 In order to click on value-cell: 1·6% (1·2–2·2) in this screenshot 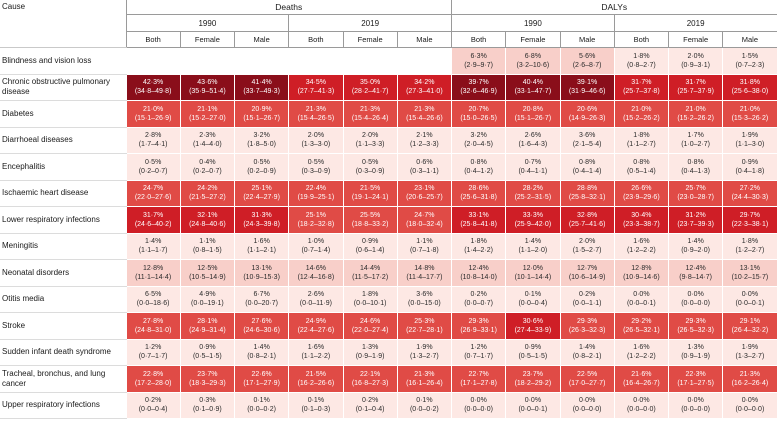, I will do `click(641, 352)`.